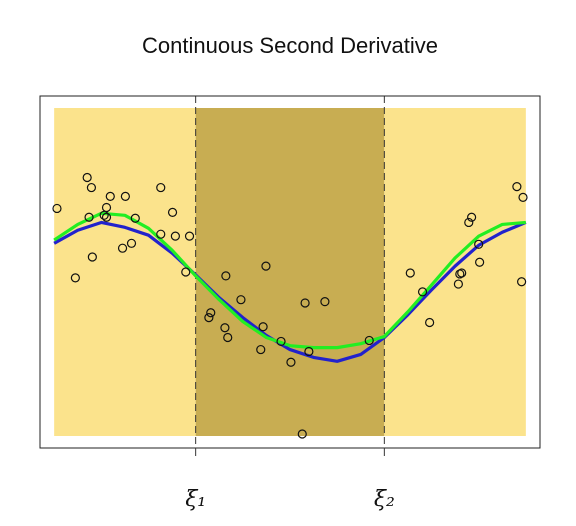  I want to click on chart-title: Continuous Second Derivative, so click(290, 45).